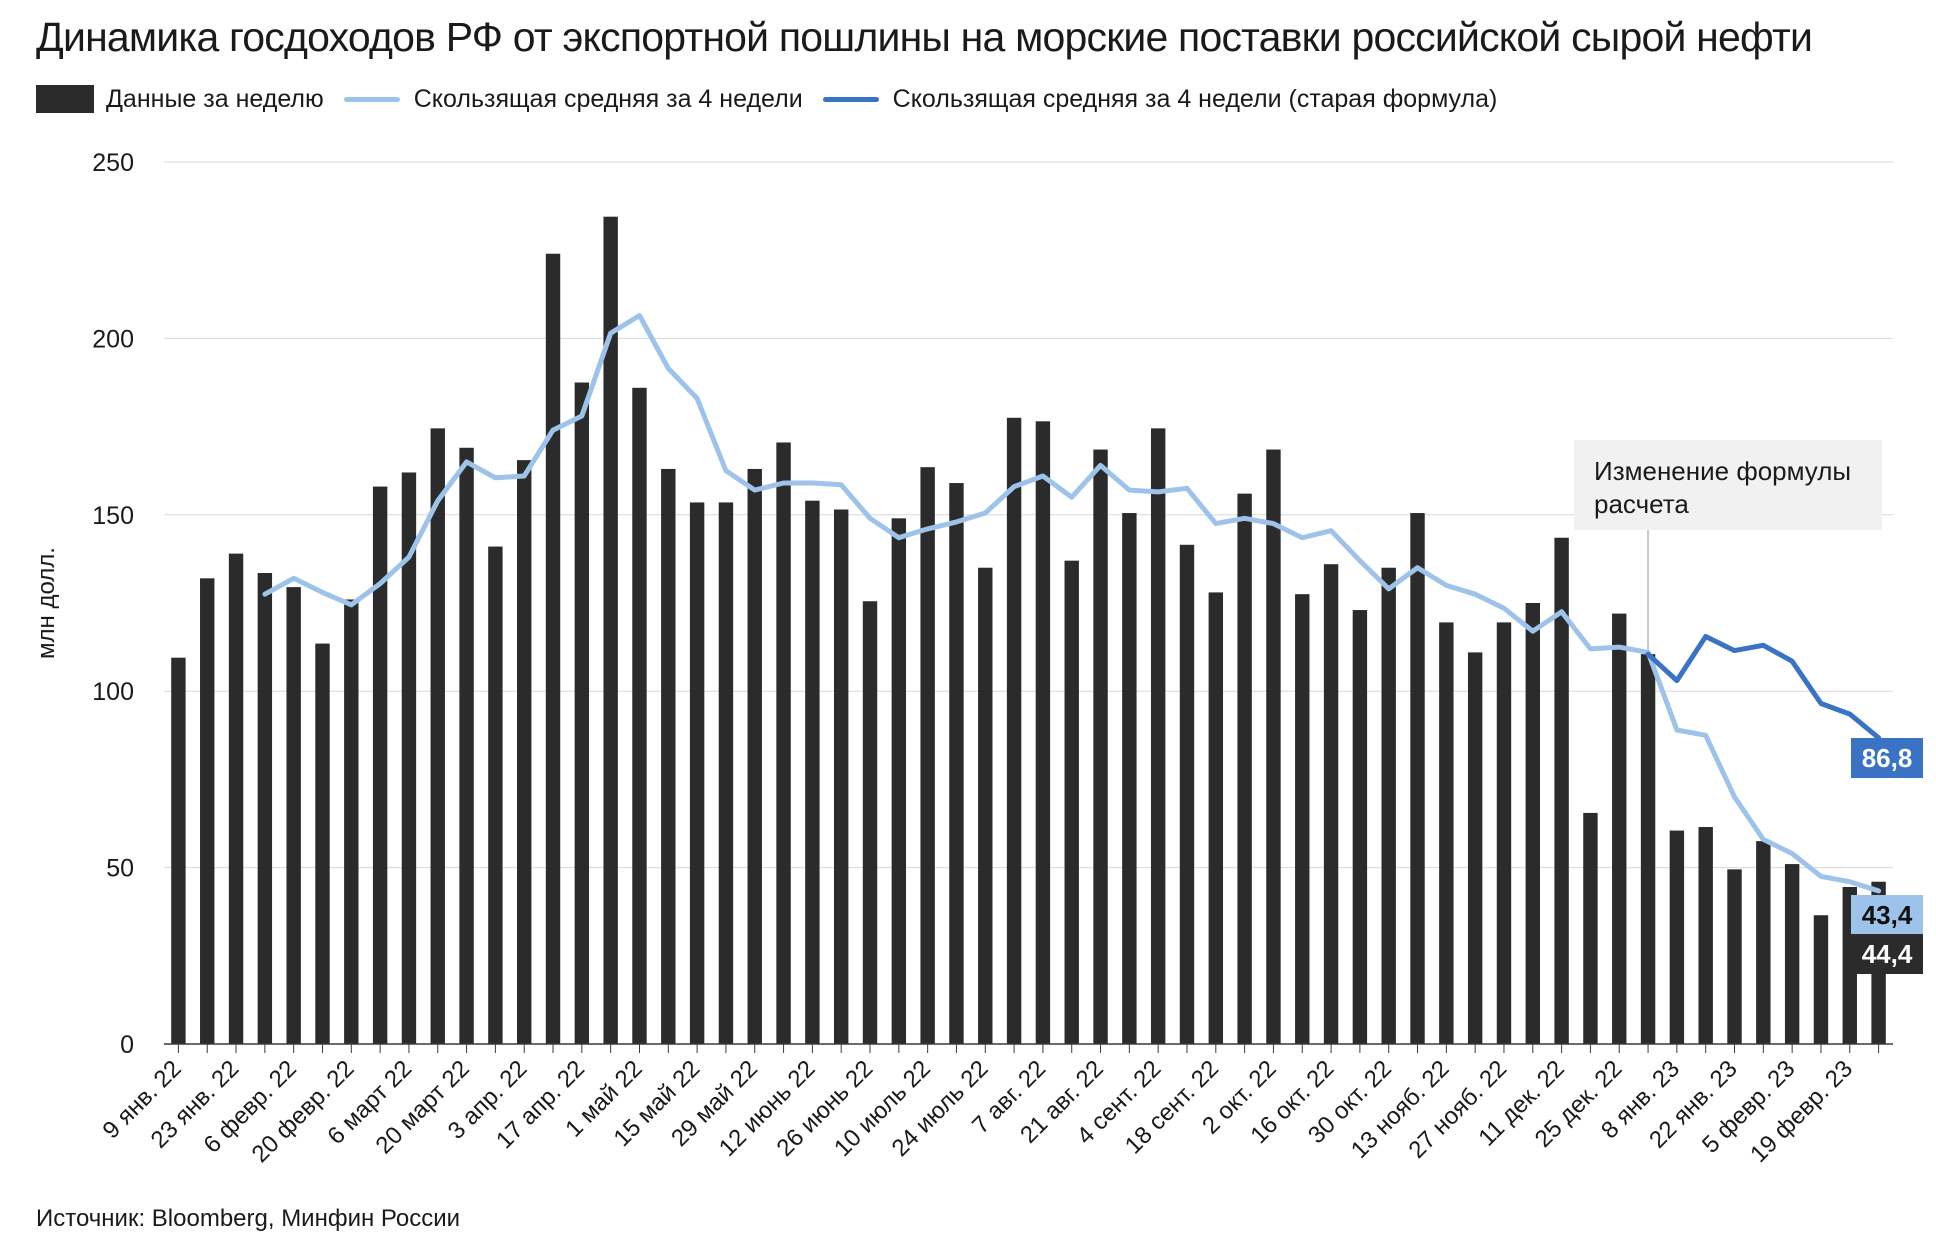 This screenshot has width=1936, height=1250. I want to click on legend-item-ma4: Скользящая средняя за 4 недели, so click(573, 99).